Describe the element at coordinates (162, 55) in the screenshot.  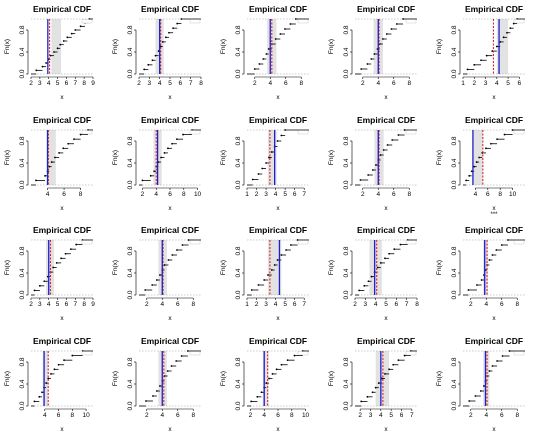
I see `ecdf-panel: Empirical CDF 0.0 0.4 0.8 2 3 4 5 6 7 8 x Fn(x)` at that location.